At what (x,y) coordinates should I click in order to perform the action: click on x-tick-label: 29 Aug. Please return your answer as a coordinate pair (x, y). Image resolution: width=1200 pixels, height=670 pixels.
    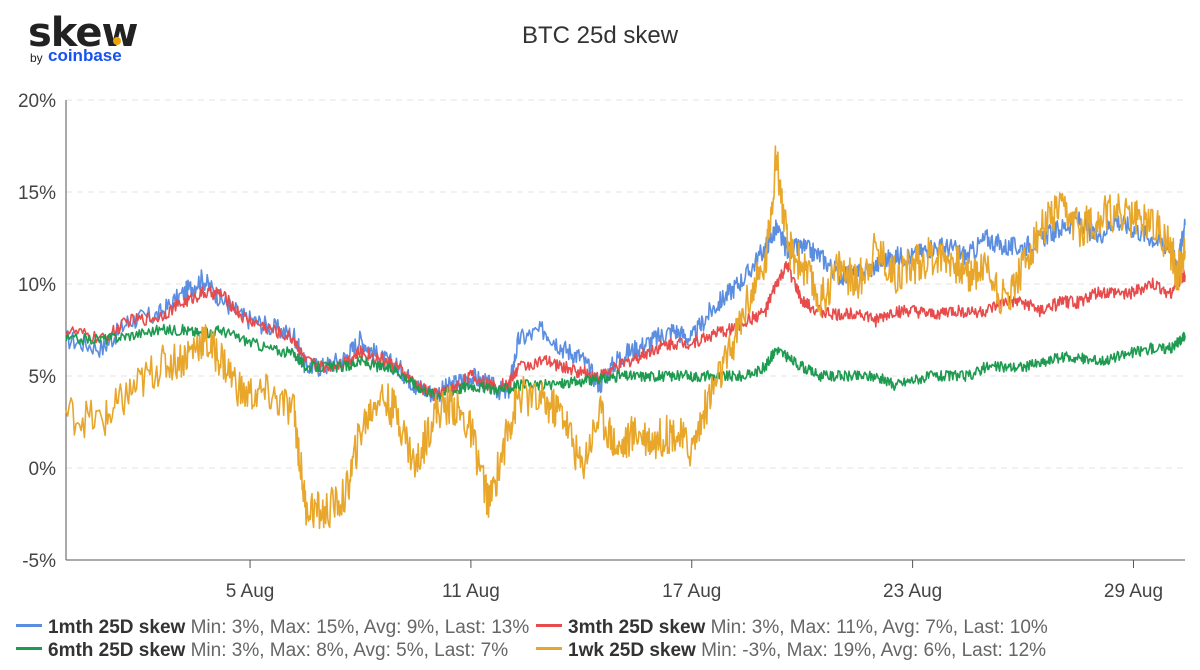
    Looking at the image, I should click on (1133, 591).